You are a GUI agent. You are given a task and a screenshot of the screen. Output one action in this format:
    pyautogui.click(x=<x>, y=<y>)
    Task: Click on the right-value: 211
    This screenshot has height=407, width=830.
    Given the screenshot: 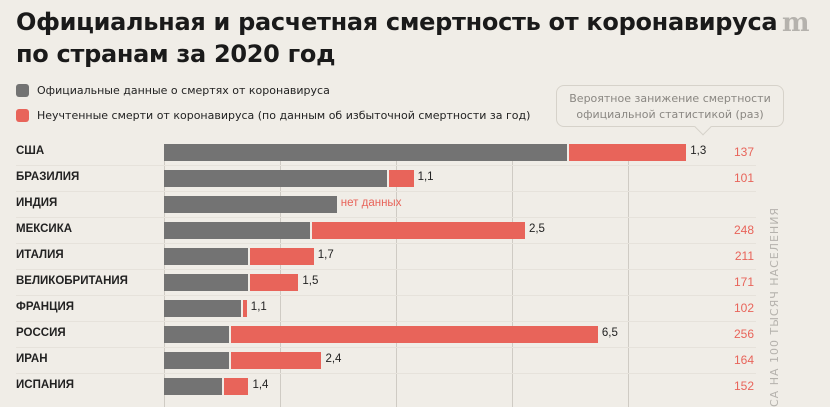 What is the action you would take?
    pyautogui.click(x=744, y=256)
    